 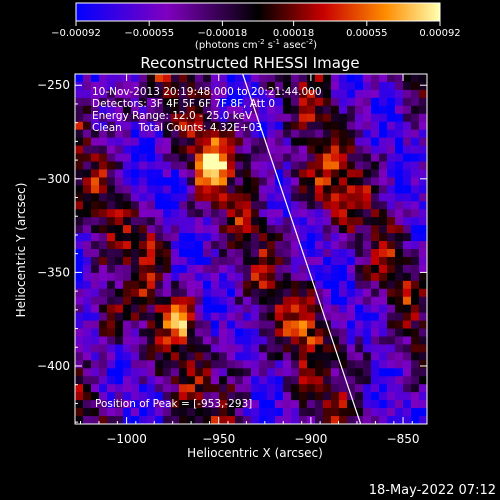 What do you see at coordinates (258, 23) in the screenshot?
I see `colorbar-ticks` at bounding box center [258, 23].